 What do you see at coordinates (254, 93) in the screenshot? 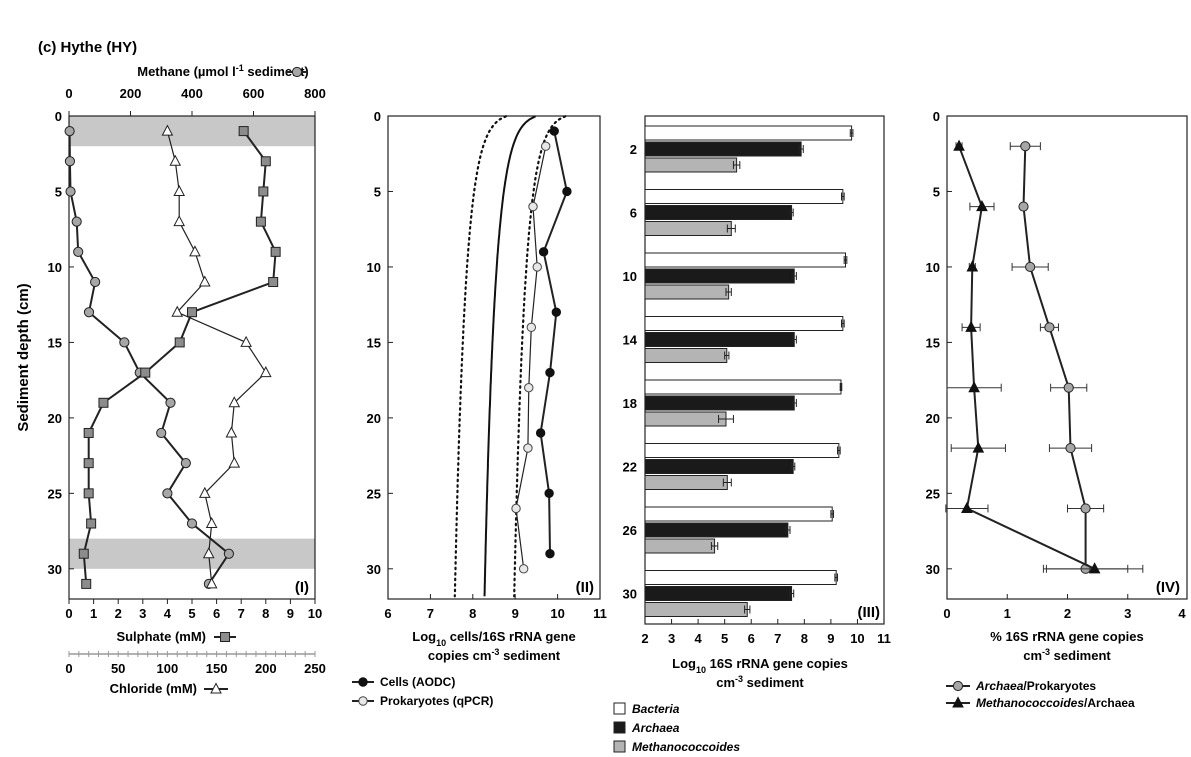
I see `methane-tick-label: 600` at bounding box center [254, 93].